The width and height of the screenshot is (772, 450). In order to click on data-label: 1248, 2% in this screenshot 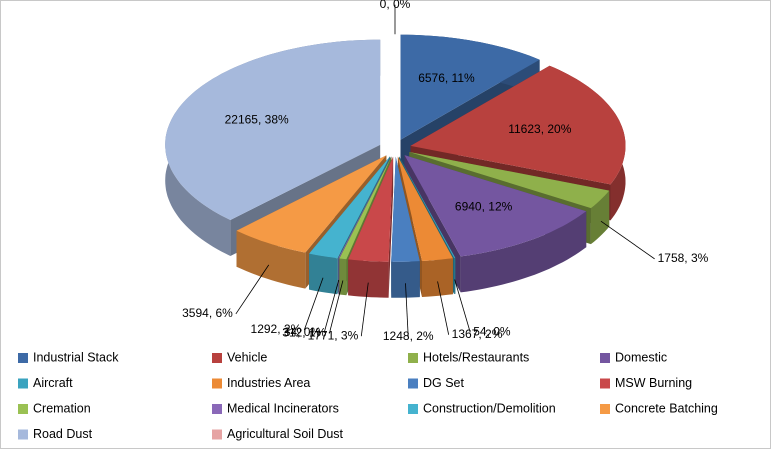, I will do `click(408, 336)`.